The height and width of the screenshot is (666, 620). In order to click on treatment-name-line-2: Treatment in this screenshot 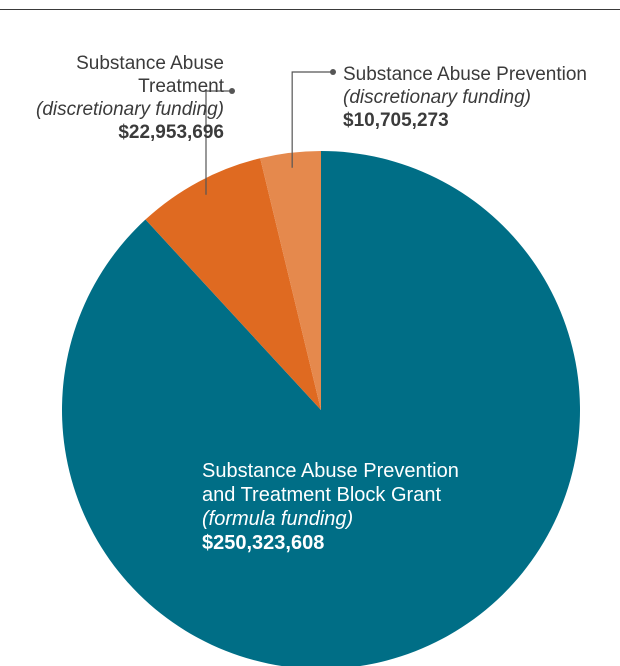, I will do `click(181, 86)`.